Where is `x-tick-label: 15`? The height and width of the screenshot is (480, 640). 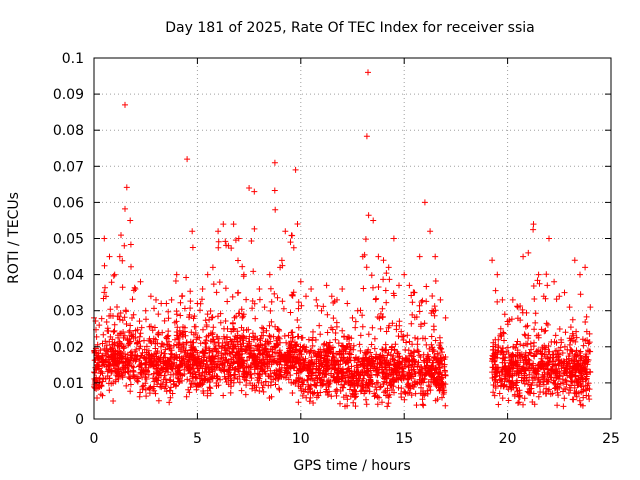 x-tick-label: 15 is located at coordinates (404, 439).